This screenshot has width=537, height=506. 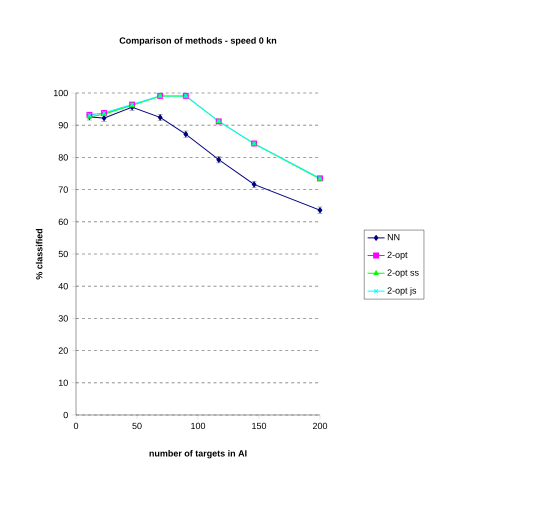 I want to click on y-tick-label: 0, so click(x=66, y=415).